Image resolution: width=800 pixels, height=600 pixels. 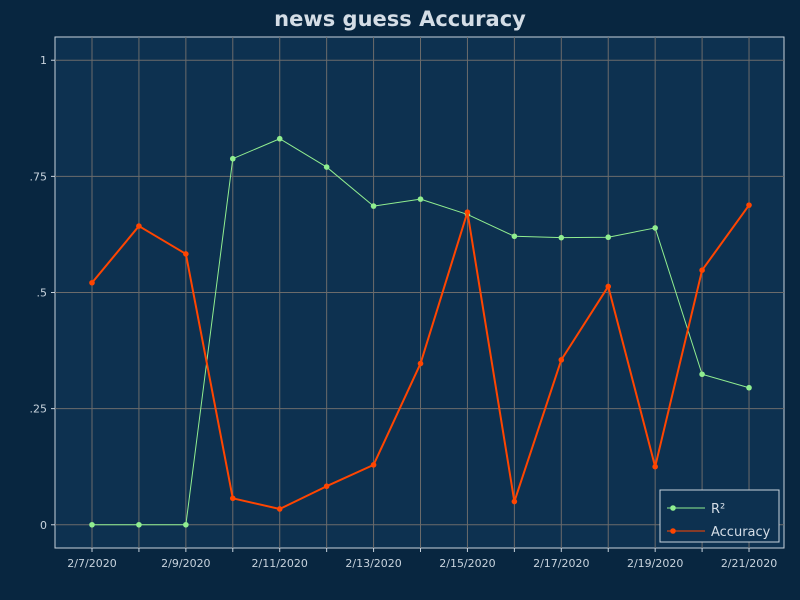 What do you see at coordinates (43, 60) in the screenshot?
I see `y-tick-label: 1` at bounding box center [43, 60].